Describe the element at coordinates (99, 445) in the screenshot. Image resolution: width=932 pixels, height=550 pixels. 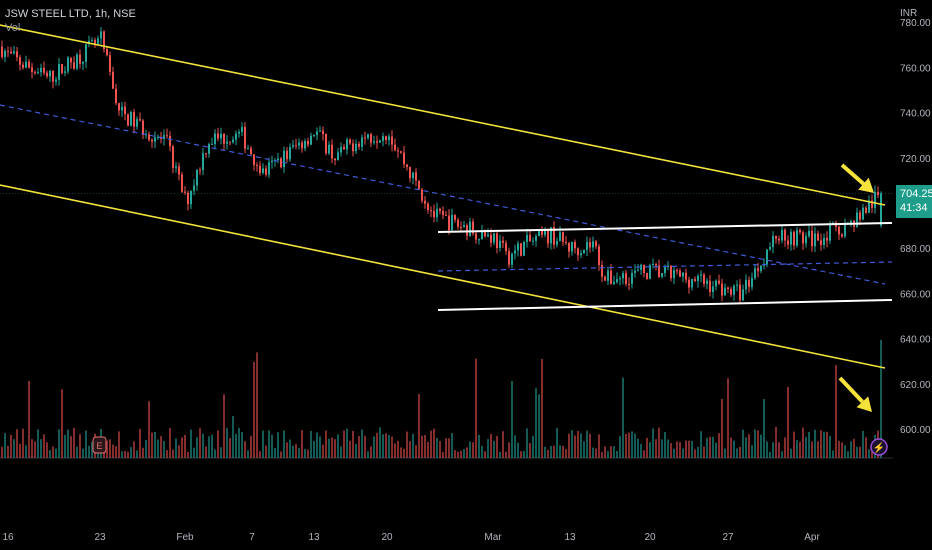
I see `earnings-marker-icon` at that location.